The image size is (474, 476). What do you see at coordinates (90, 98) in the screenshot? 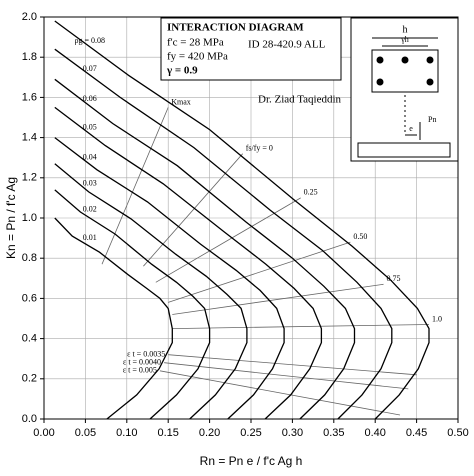
I see `curve-label: 0.06` at bounding box center [90, 98].